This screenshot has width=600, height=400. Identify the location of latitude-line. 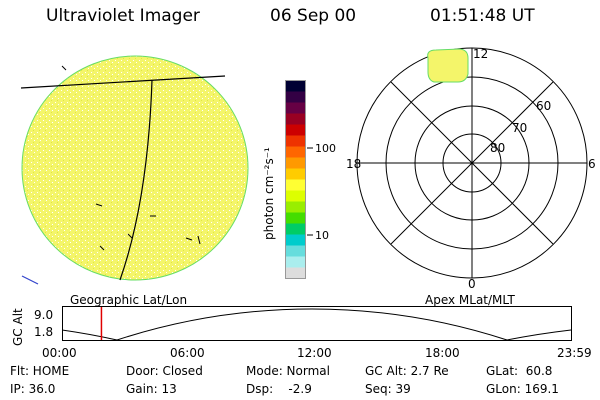
(123, 82).